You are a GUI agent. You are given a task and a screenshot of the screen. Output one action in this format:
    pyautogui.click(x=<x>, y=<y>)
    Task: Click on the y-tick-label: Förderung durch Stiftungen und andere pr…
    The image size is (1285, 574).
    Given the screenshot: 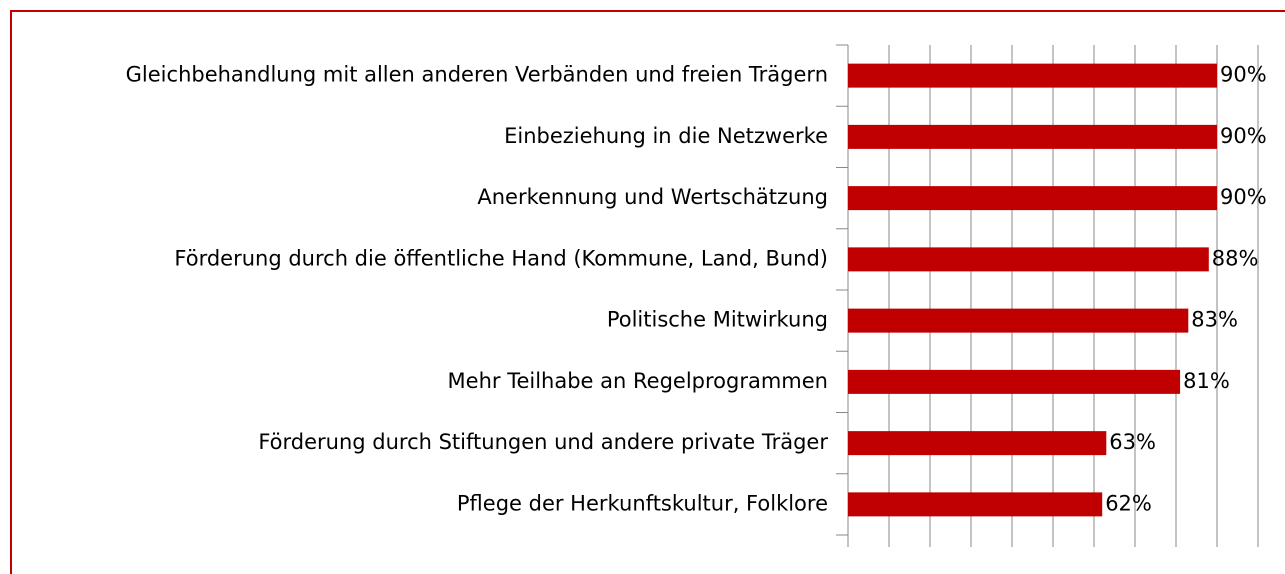 What is the action you would take?
    pyautogui.click(x=543, y=442)
    